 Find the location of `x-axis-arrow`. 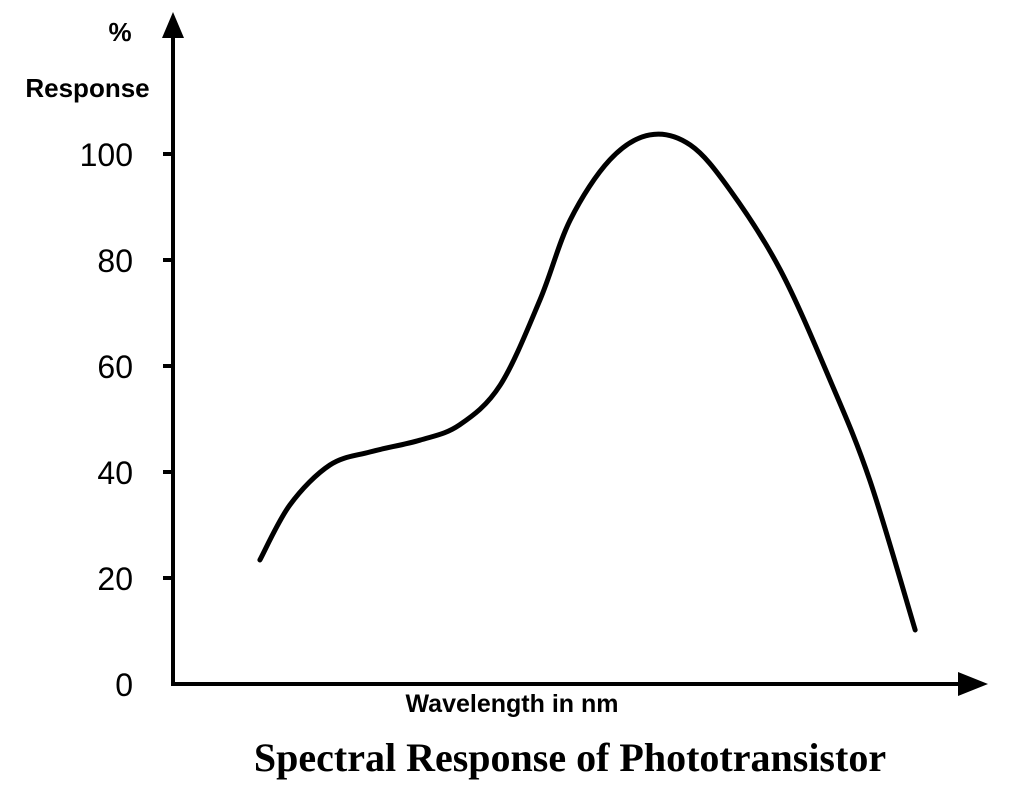

x-axis-arrow is located at coordinates (973, 684).